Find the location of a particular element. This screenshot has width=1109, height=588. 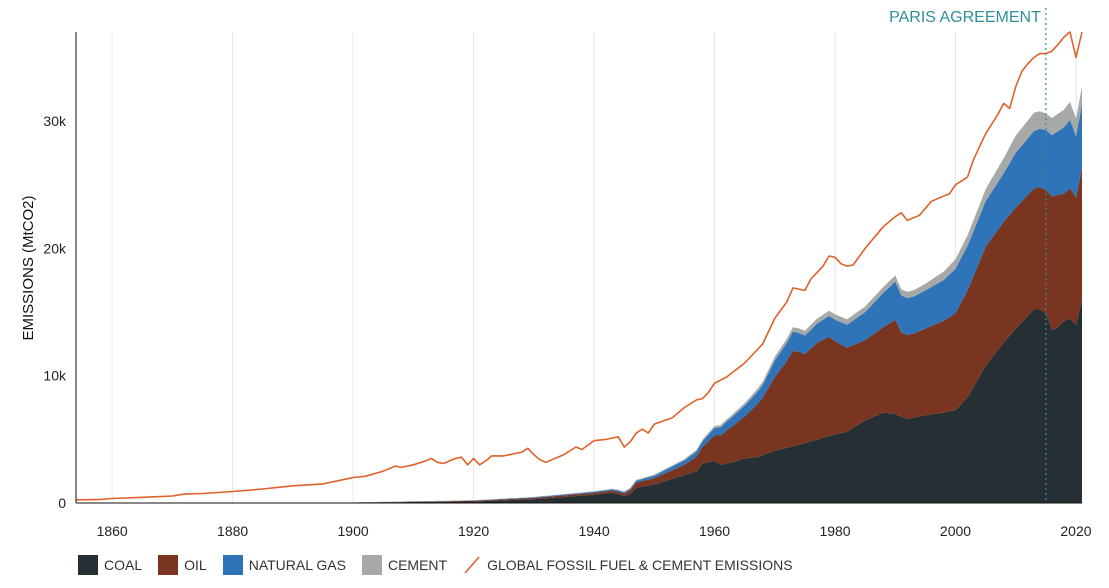

legend-label-global-fossil-fuel-cement-emissions: GLOBAL FOSSIL FUEL & CEMENT EMISSIONS is located at coordinates (640, 565).